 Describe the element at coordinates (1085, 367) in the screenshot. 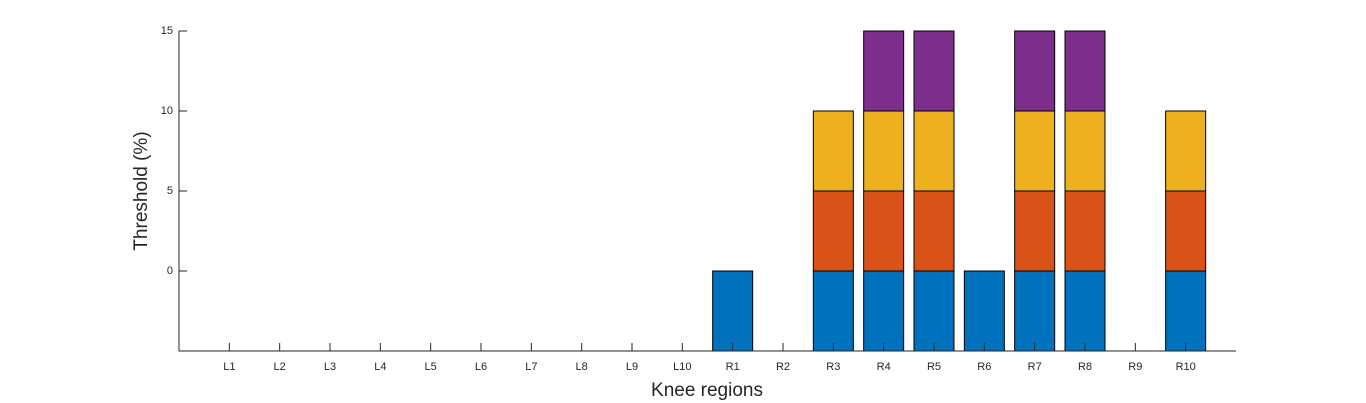

I see `x-tick-label: R8` at that location.